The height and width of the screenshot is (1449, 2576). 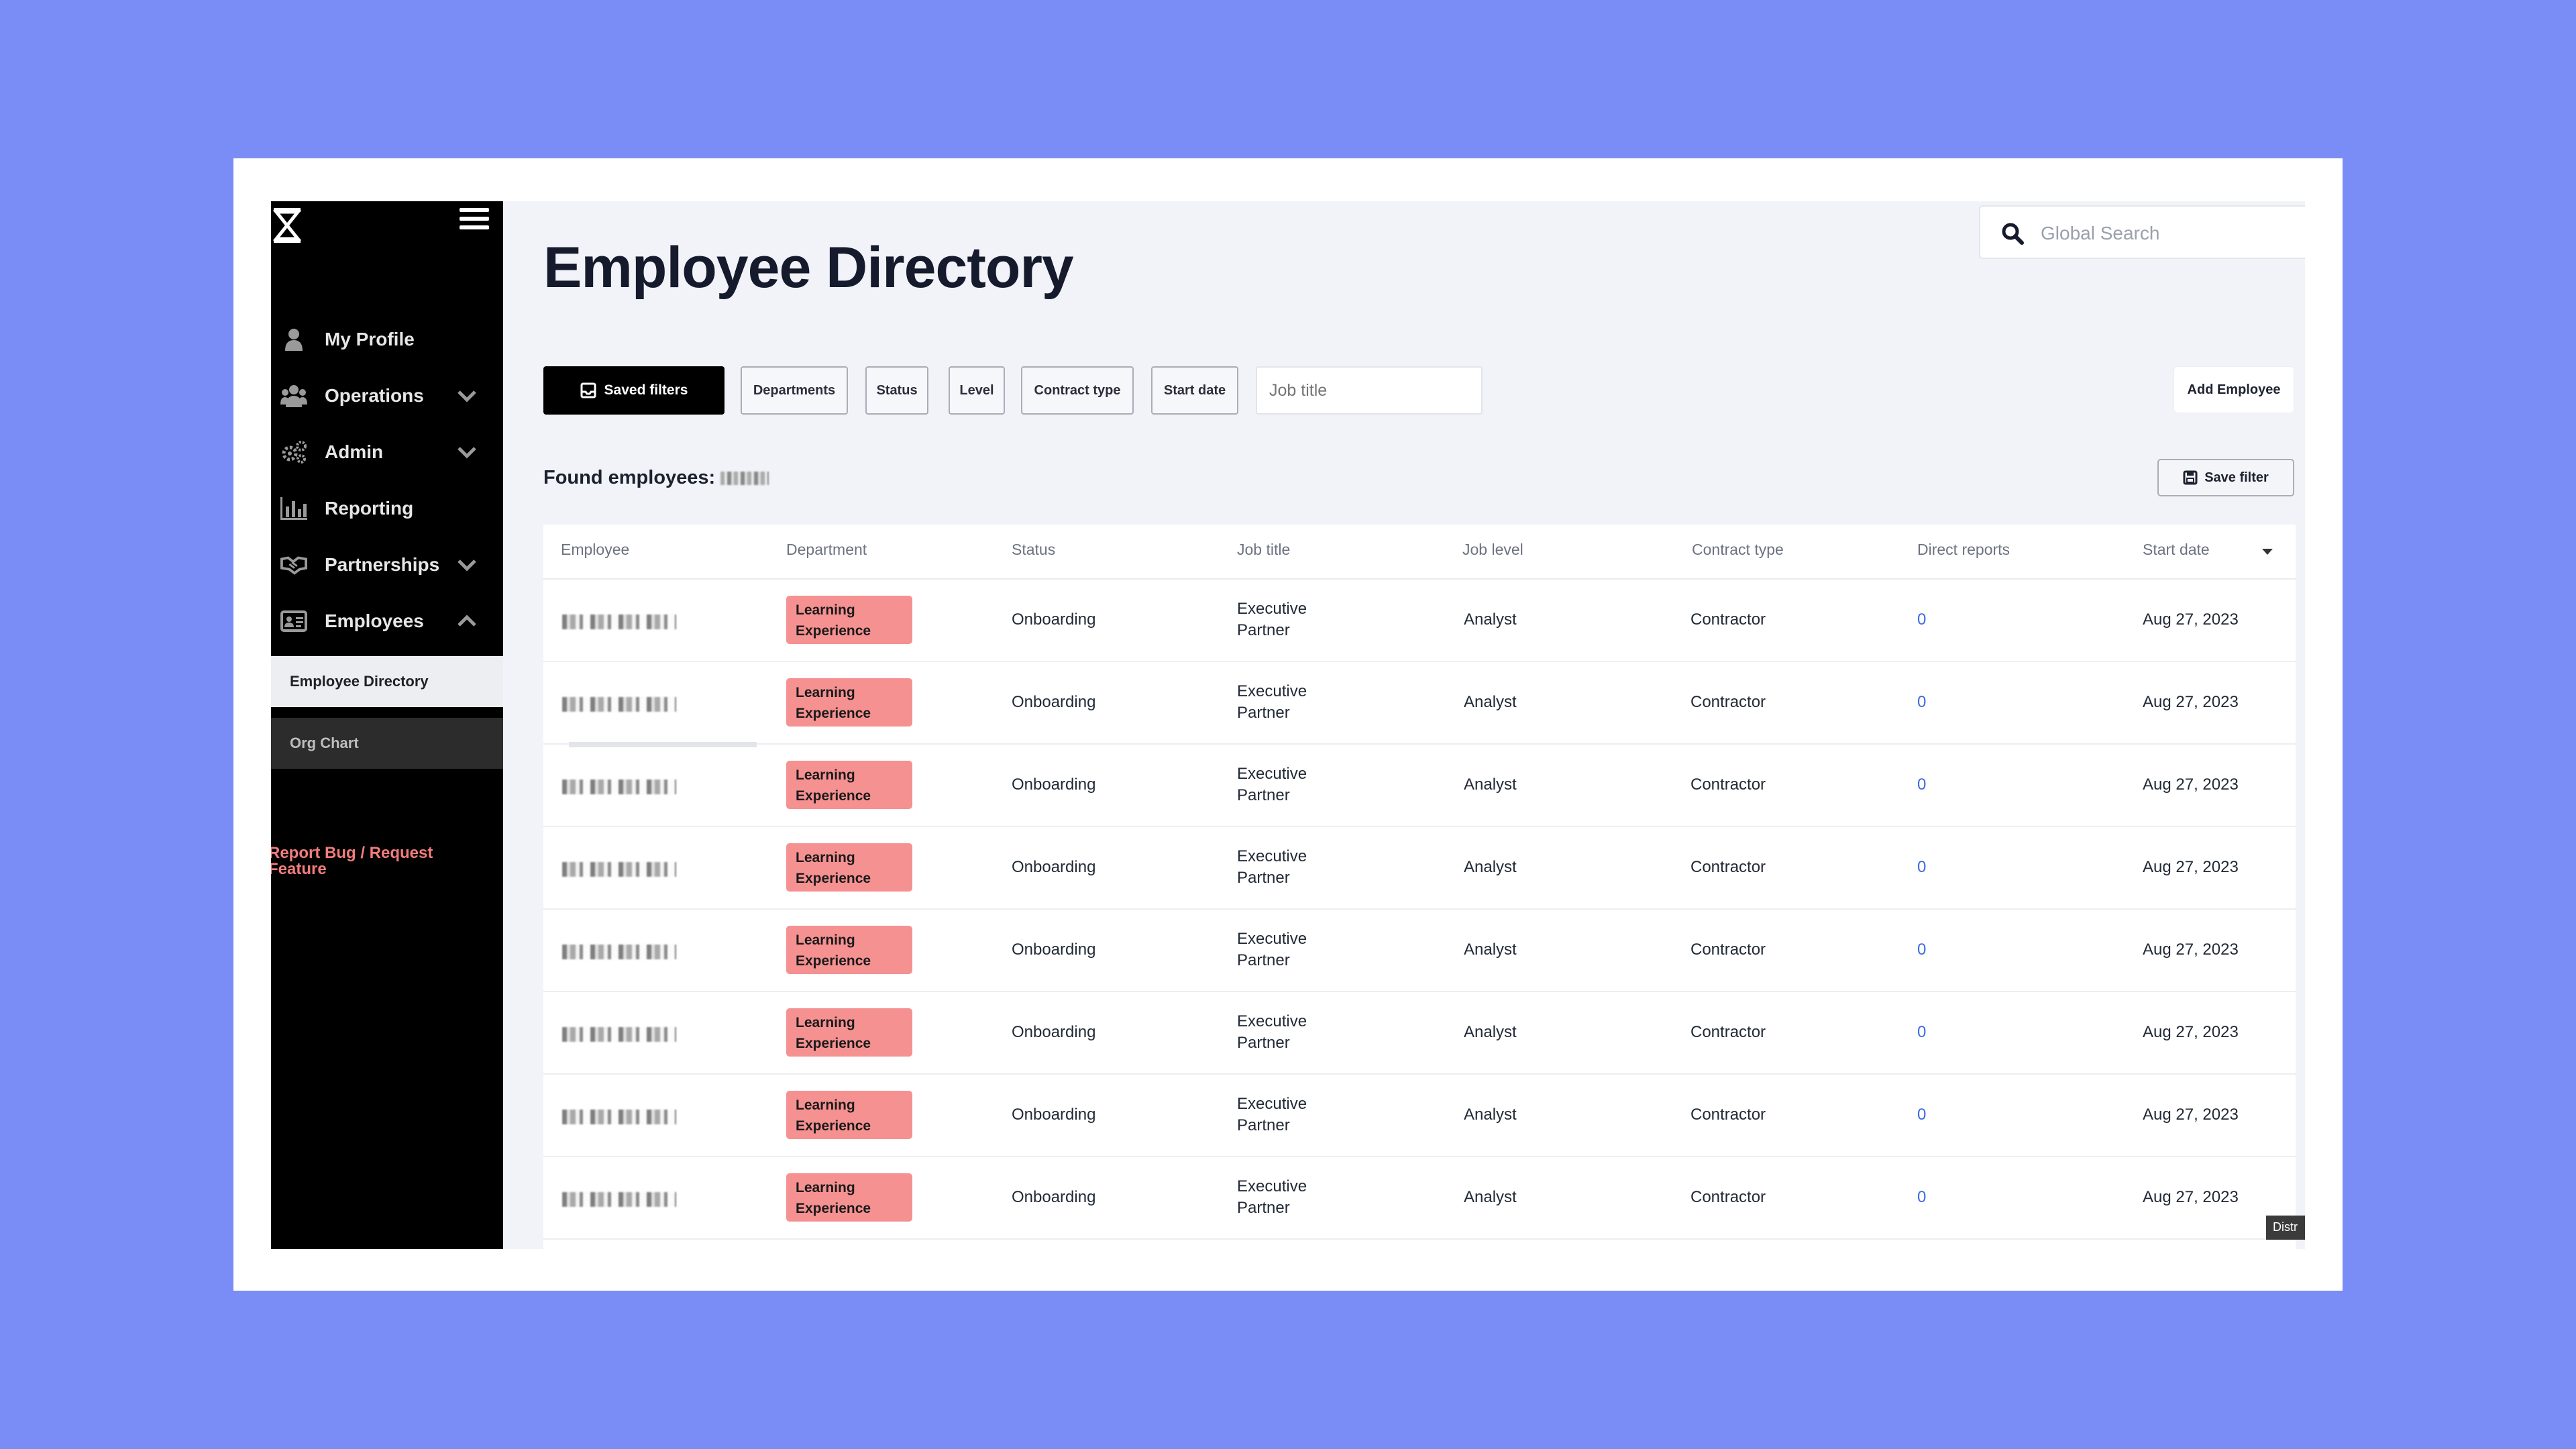 I want to click on add-employee-button: Add Employee, so click(x=2234, y=389).